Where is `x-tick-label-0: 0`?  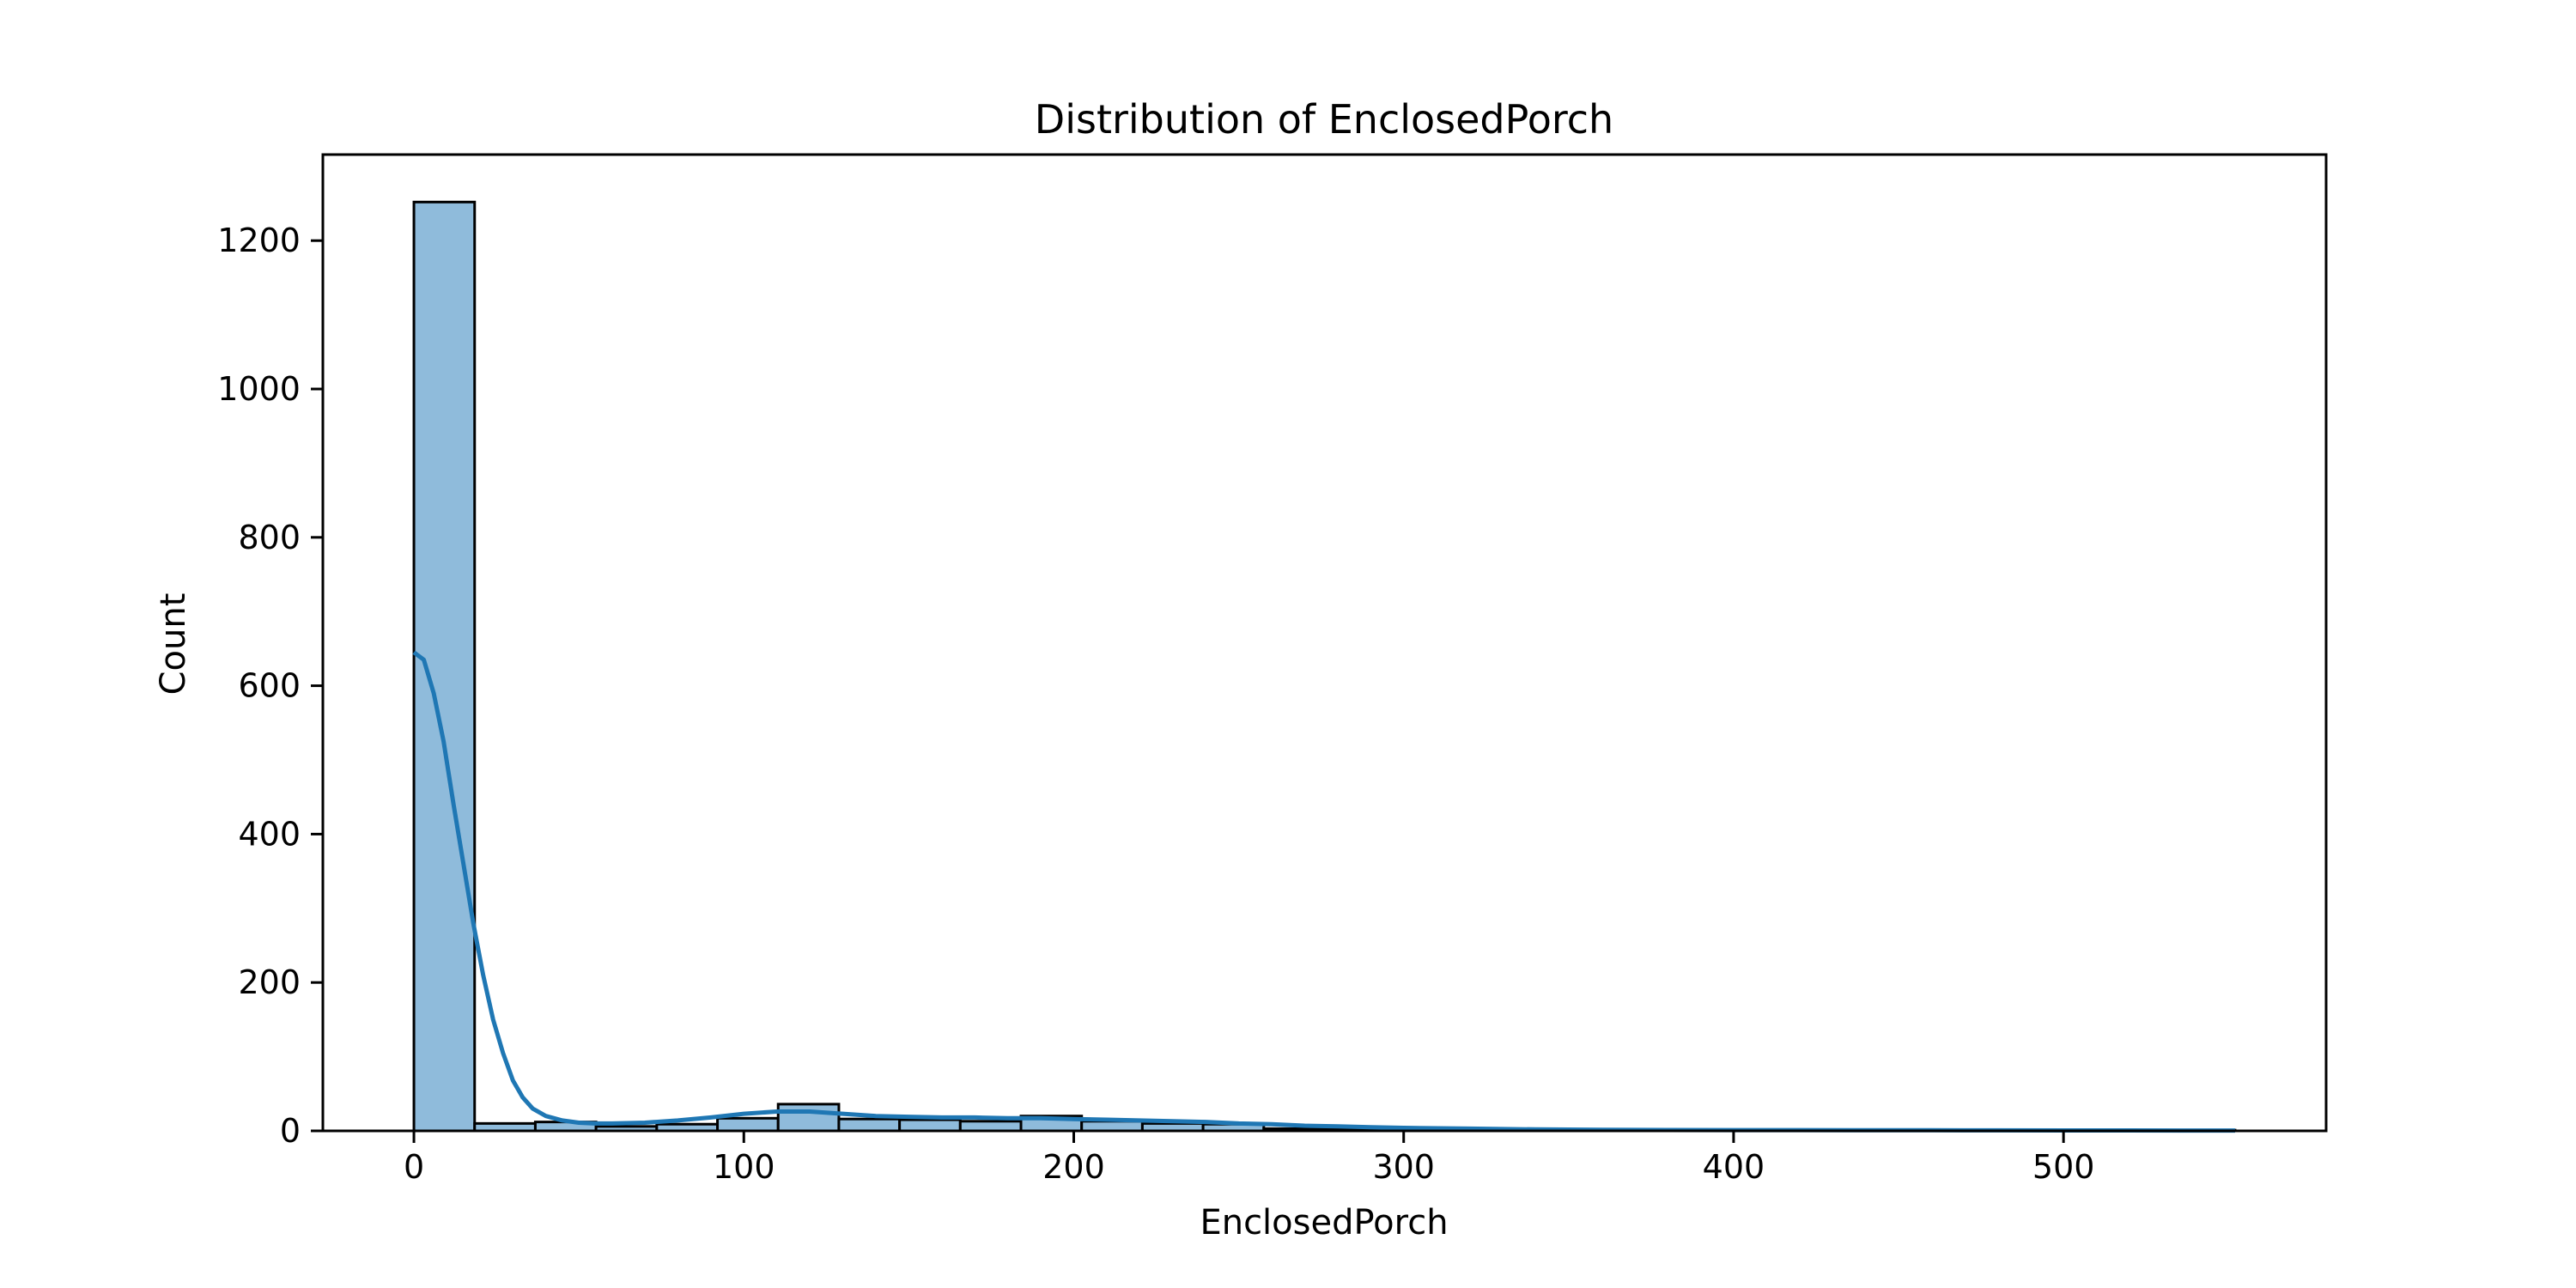
x-tick-label-0: 0 is located at coordinates (414, 1167).